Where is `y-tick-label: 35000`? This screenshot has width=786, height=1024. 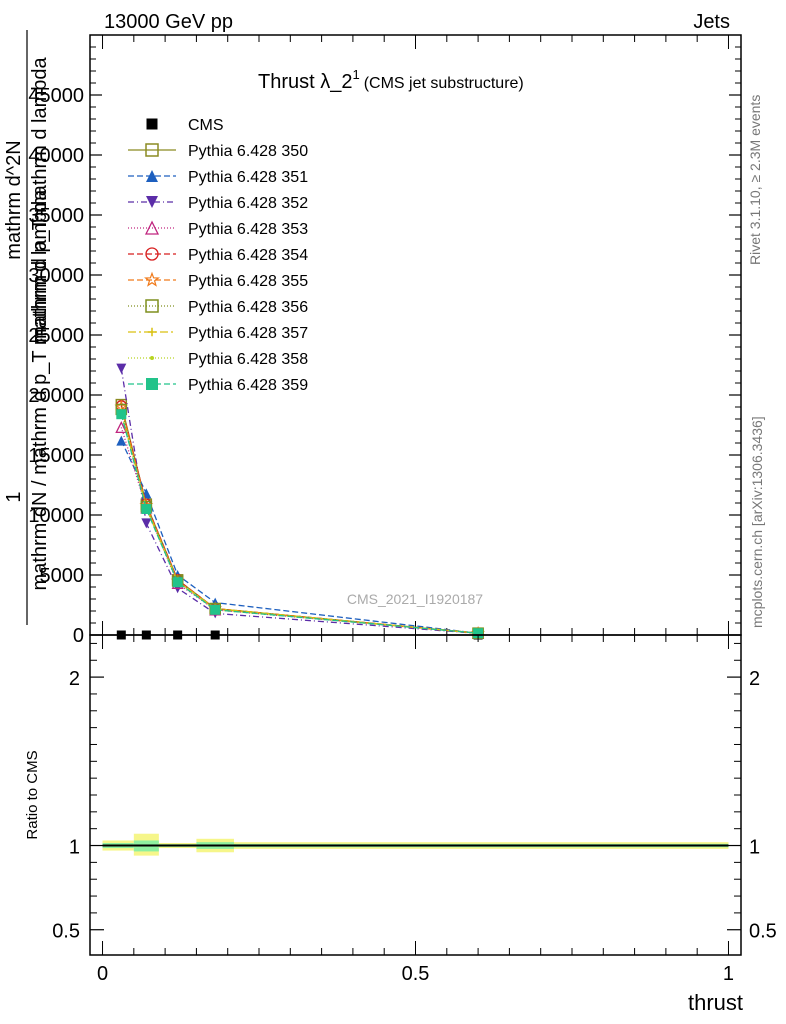
y-tick-label: 35000 is located at coordinates (56, 216).